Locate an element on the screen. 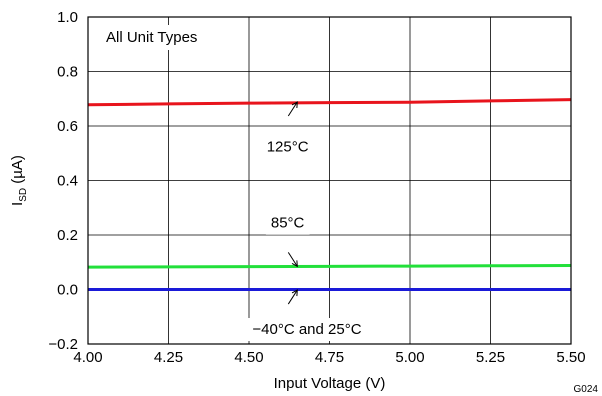 The image size is (602, 396). x-tick-label: 4.75 is located at coordinates (329, 357).